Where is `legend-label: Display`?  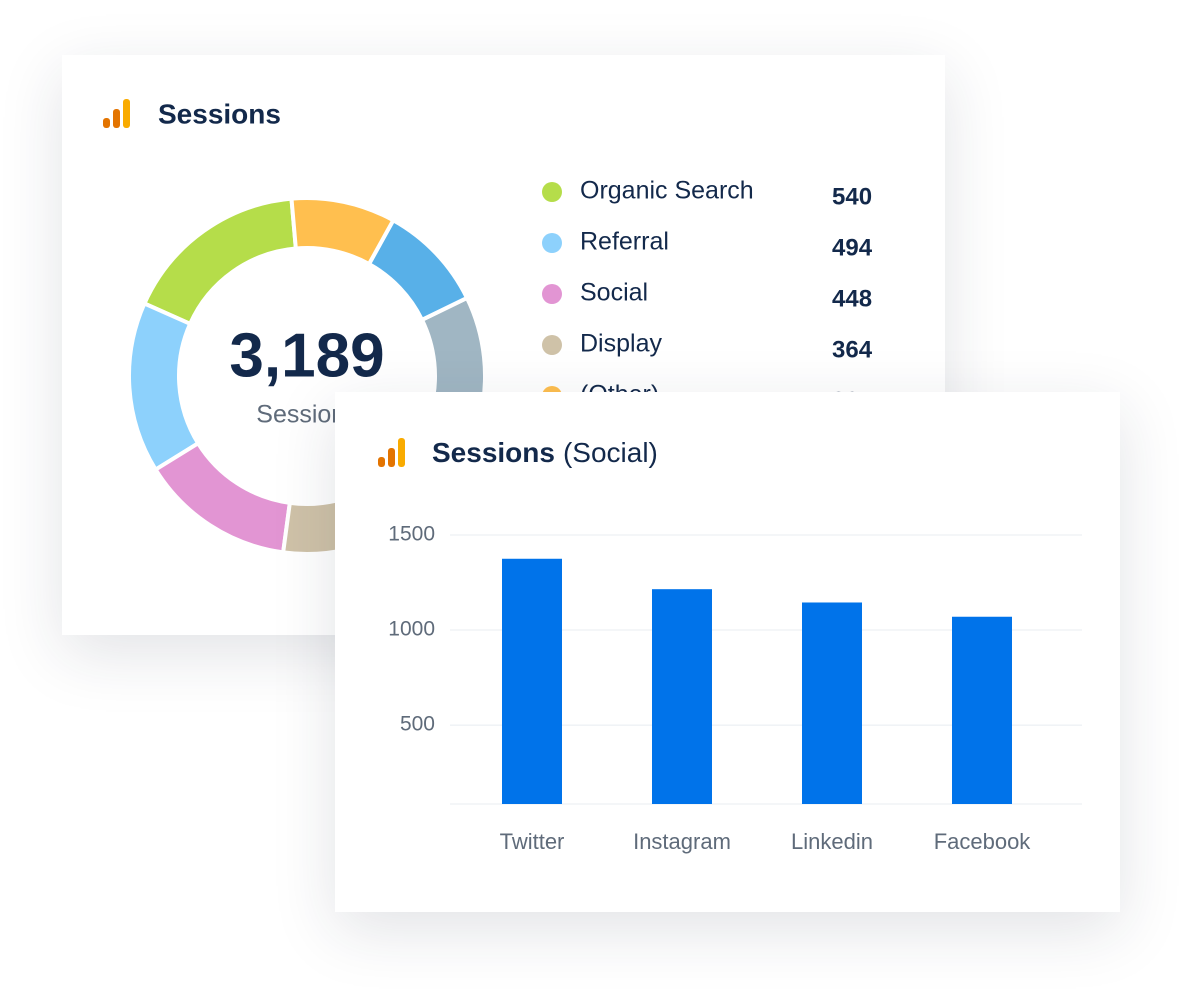
legend-label: Display is located at coordinates (621, 344).